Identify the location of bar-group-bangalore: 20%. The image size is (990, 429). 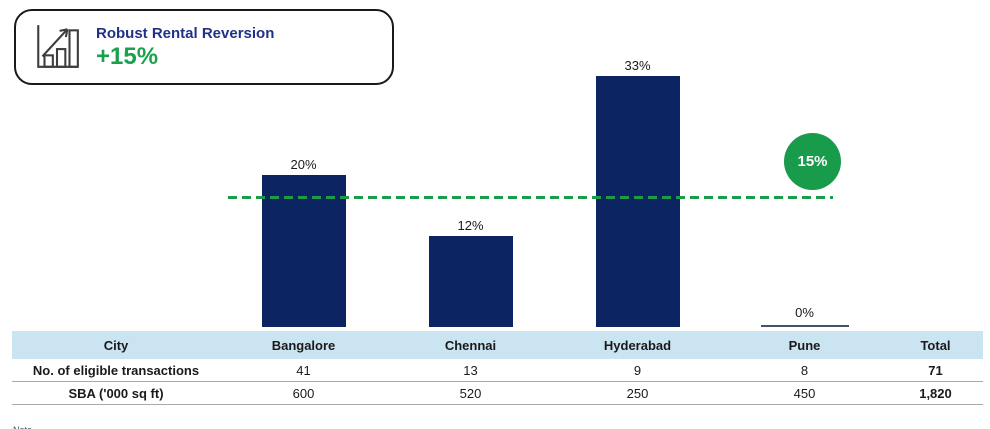
(303, 242).